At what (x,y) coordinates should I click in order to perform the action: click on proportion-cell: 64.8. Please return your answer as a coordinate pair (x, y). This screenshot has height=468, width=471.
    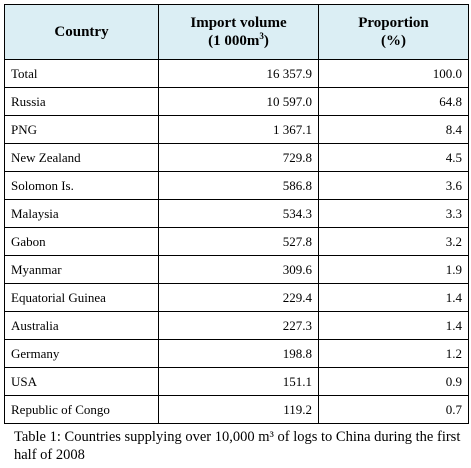
    Looking at the image, I should click on (393, 101).